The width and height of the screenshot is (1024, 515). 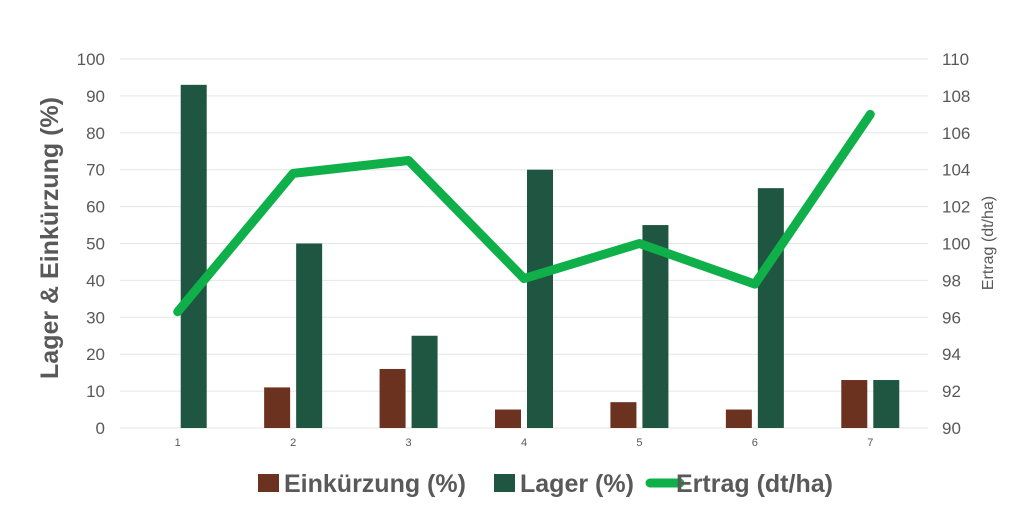 I want to click on right-axis-ticks: 90 92 94 96 98 100 102 104 106 108 110, so click(x=956, y=244).